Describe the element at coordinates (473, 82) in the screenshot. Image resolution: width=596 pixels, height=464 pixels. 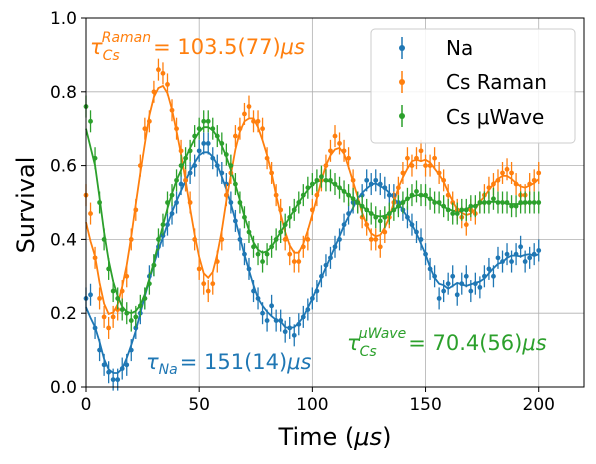
I see `legend-entry-cs-raman: Cs Raman` at that location.